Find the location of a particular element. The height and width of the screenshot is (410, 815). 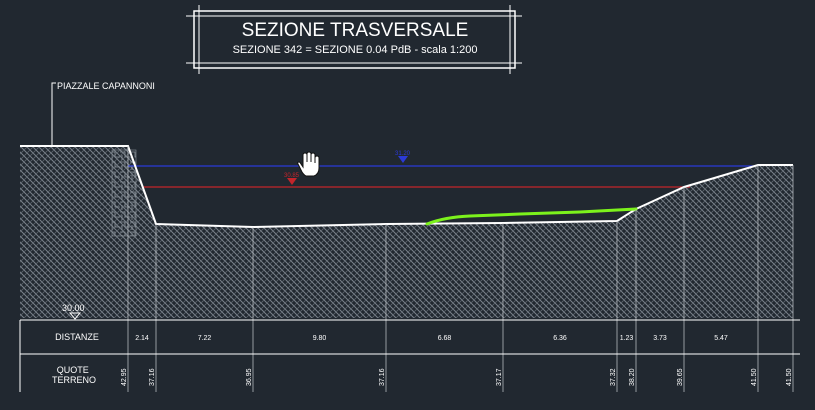

elevation-value: 39.65 is located at coordinates (680, 377).